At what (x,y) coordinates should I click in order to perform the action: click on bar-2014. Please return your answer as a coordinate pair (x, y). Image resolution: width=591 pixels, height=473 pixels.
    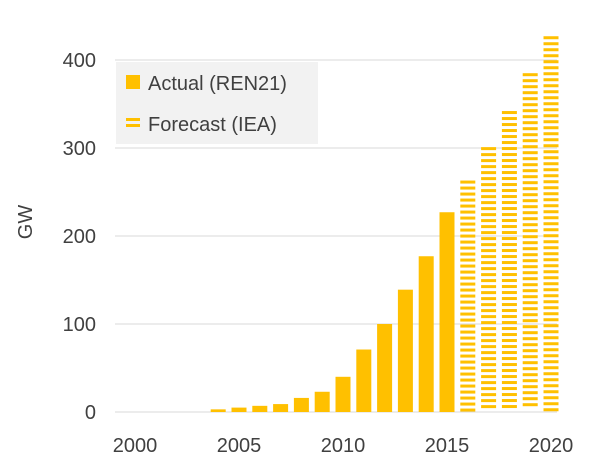
    Looking at the image, I should click on (426, 334).